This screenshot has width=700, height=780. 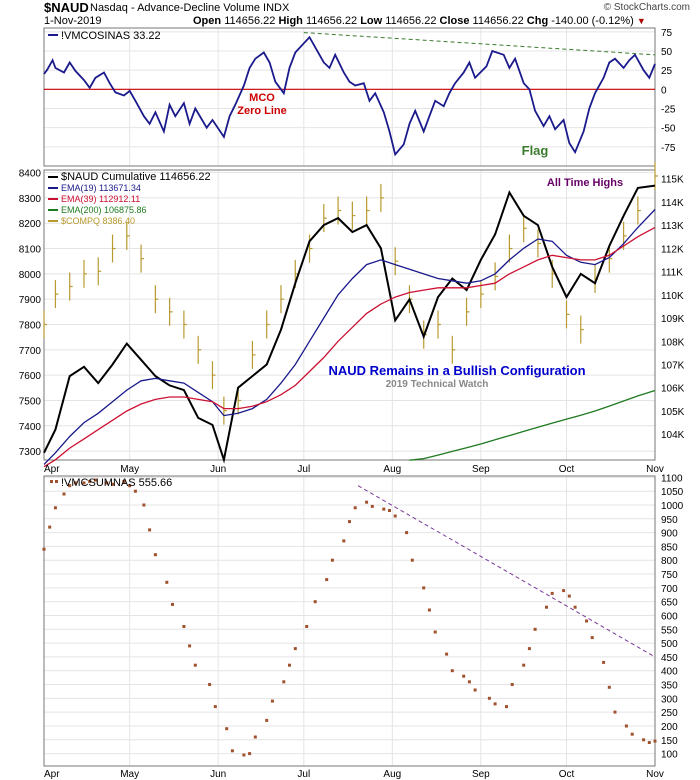 I want to click on x-tick-label: May, so click(x=129, y=469).